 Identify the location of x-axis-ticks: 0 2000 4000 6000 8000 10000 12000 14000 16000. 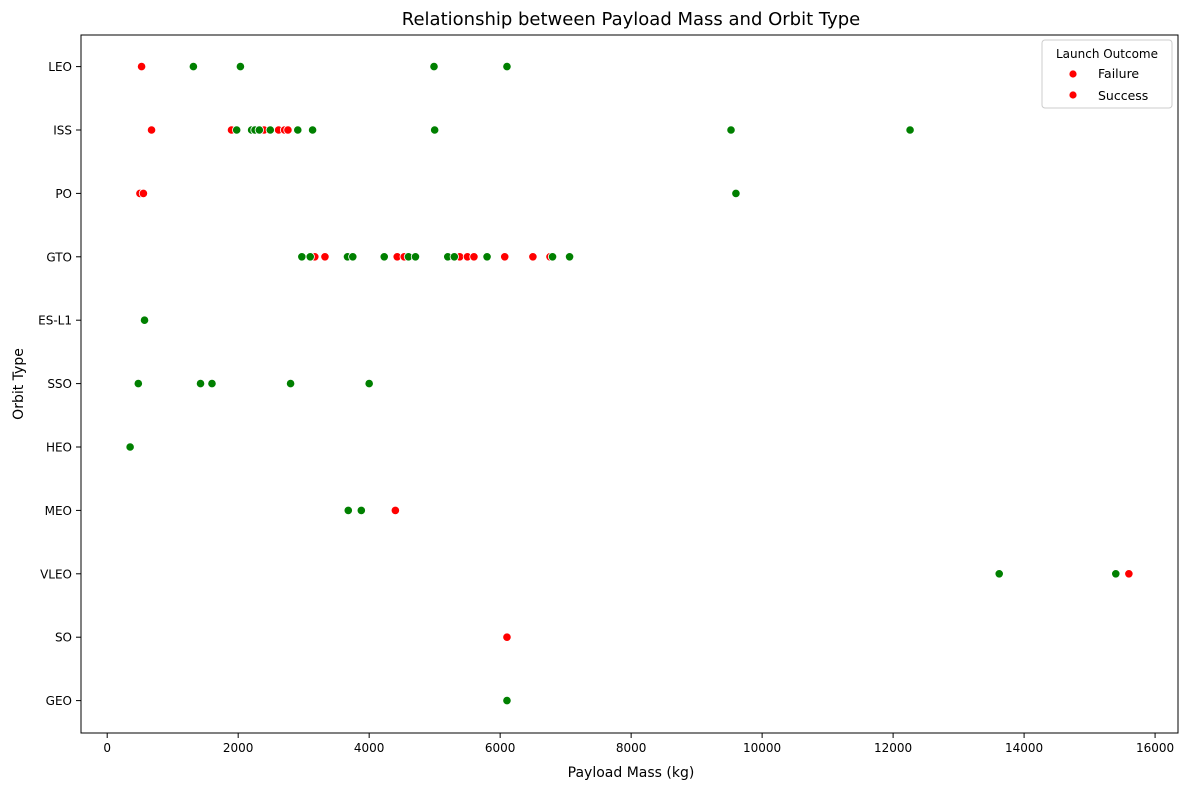
(638, 744).